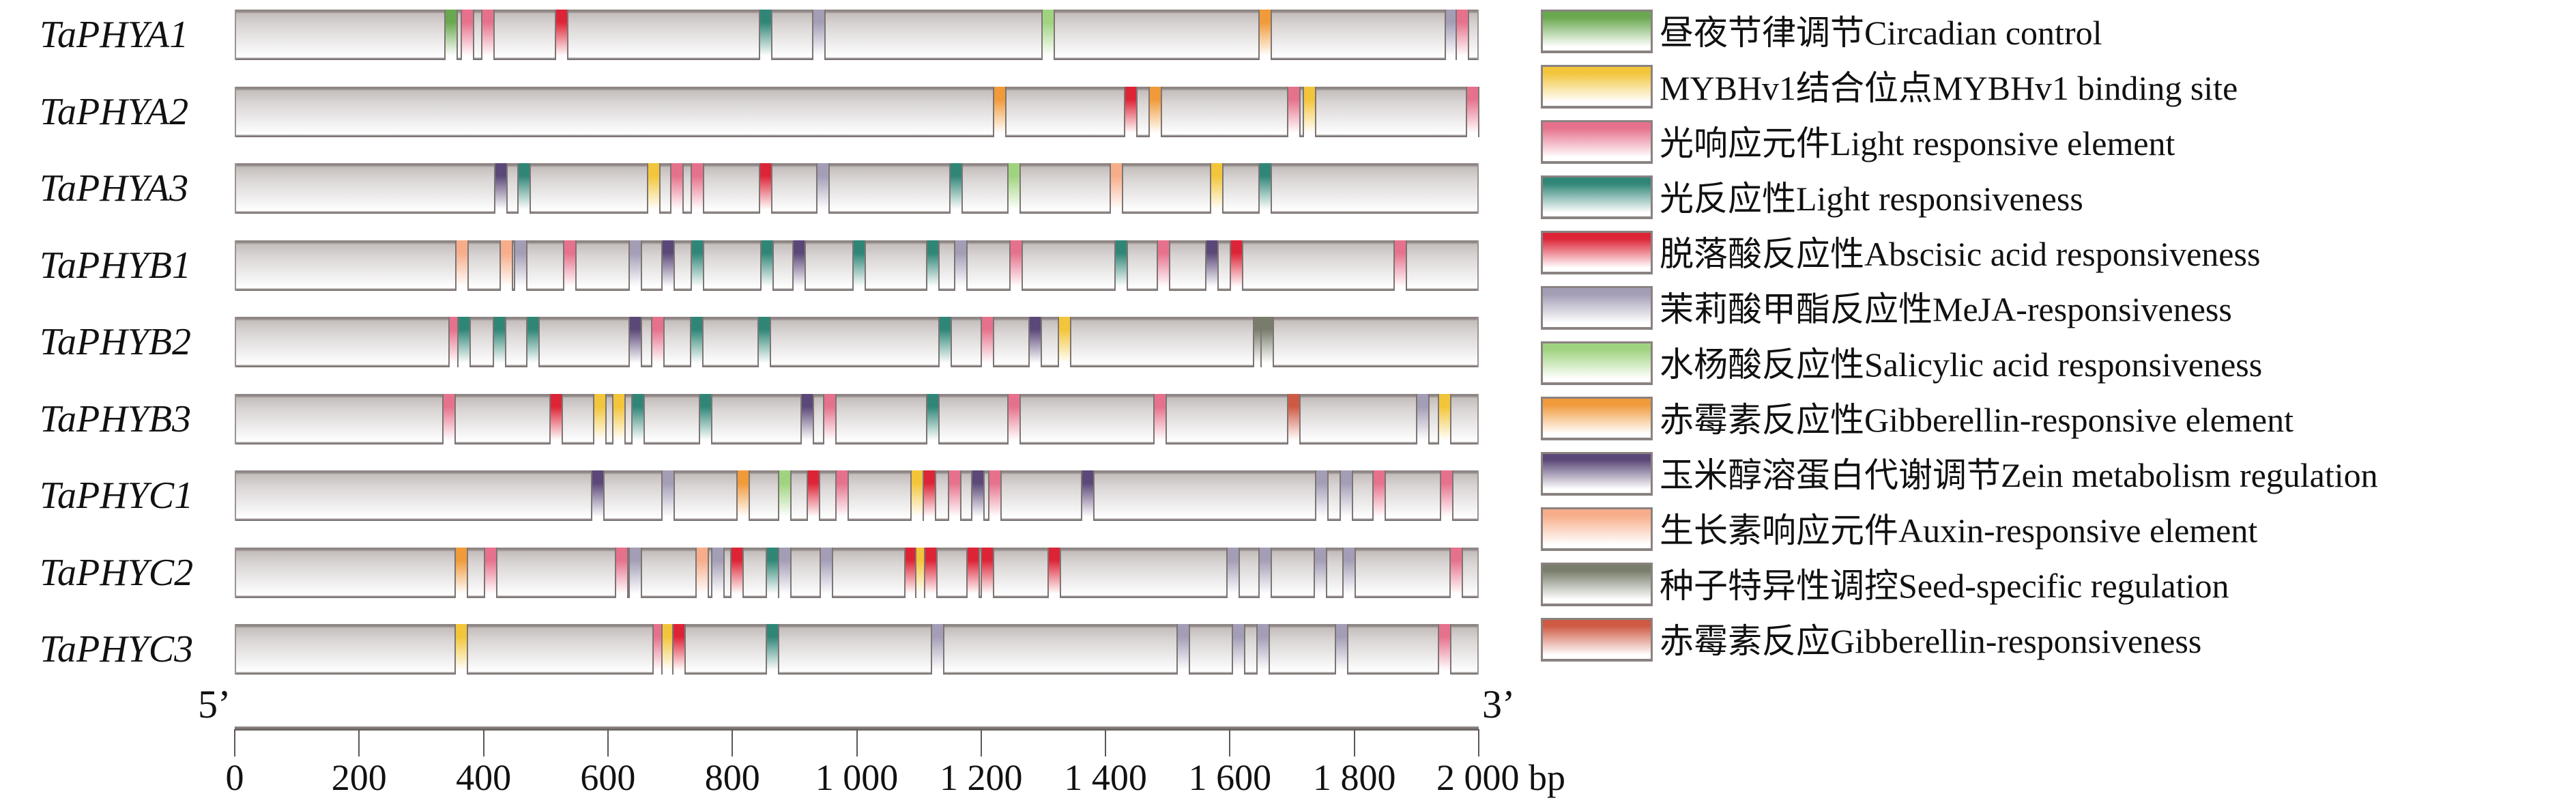 This screenshot has width=2576, height=807. What do you see at coordinates (1014, 189) in the screenshot?
I see `cis-element-sa` at bounding box center [1014, 189].